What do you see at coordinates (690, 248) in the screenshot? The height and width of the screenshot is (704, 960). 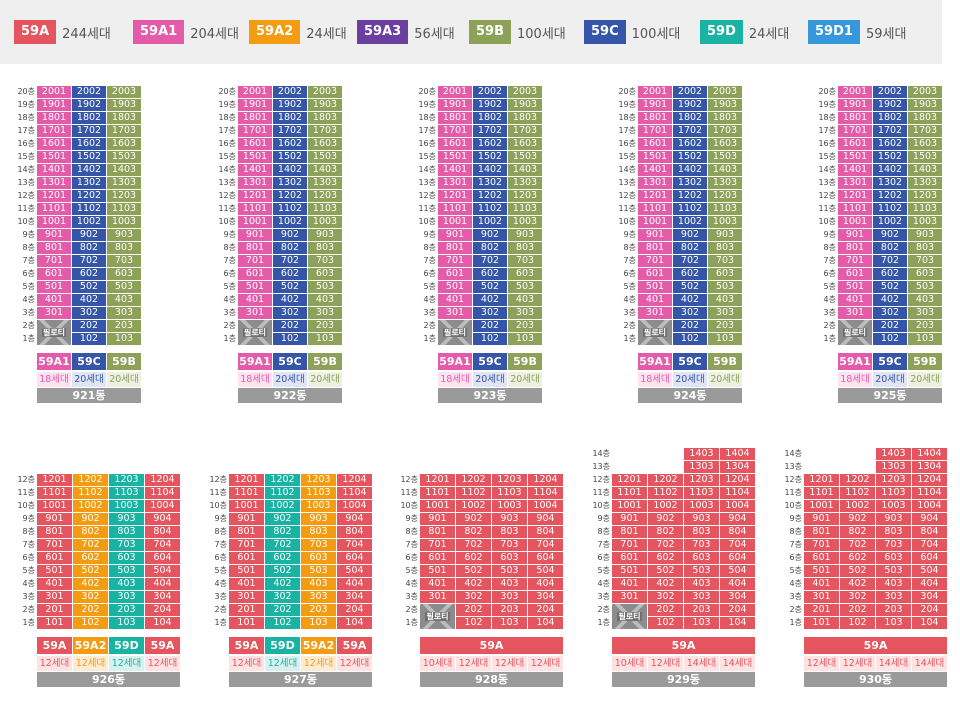 I see `unit-cell: 802` at bounding box center [690, 248].